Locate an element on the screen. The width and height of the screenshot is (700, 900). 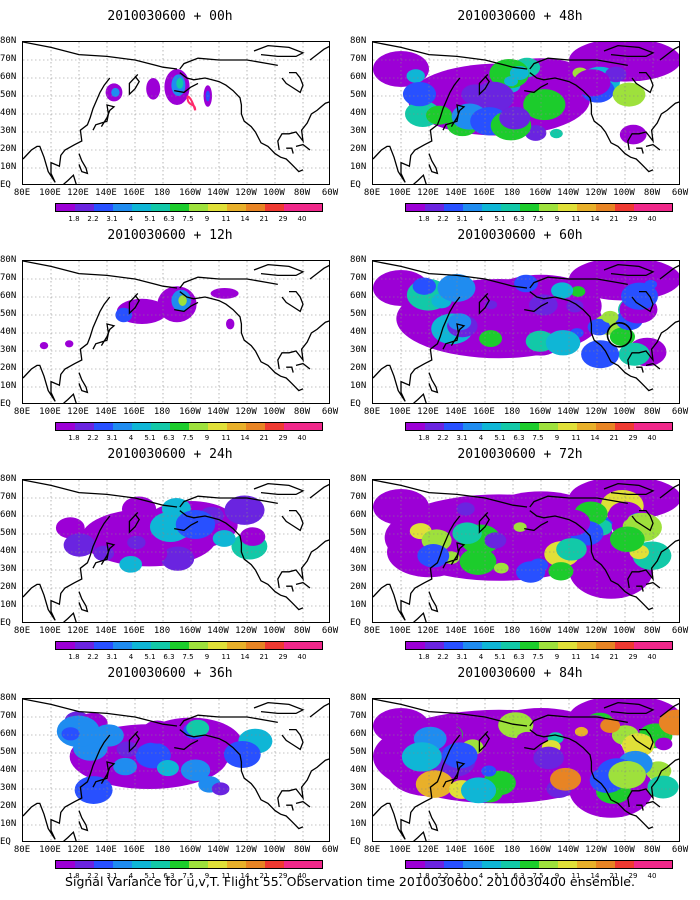
latitude-label: 60N is located at coordinates (8, 515).